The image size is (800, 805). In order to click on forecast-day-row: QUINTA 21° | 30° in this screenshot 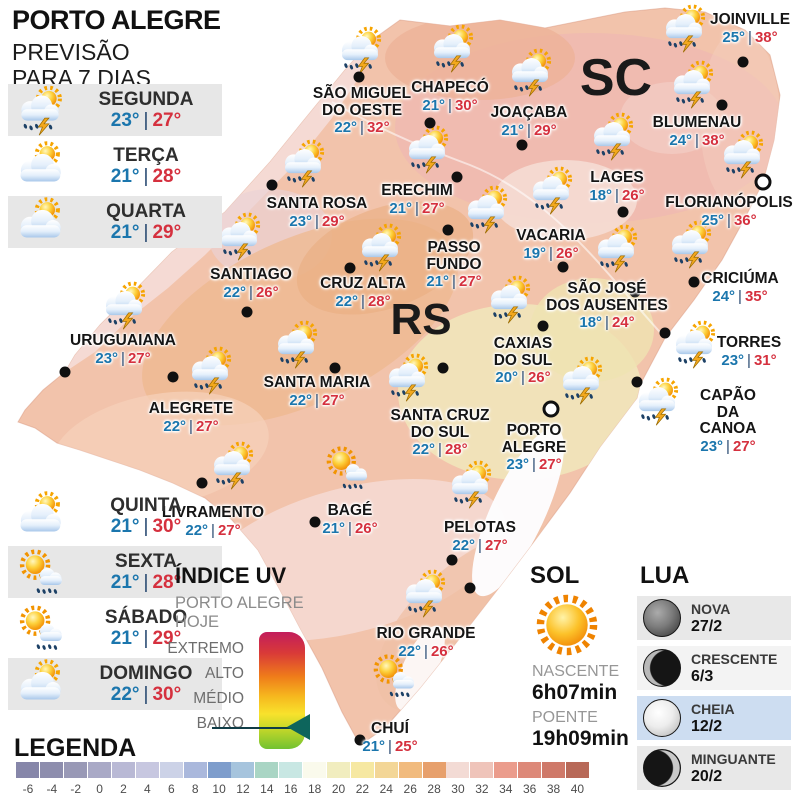, I will do `click(115, 516)`.